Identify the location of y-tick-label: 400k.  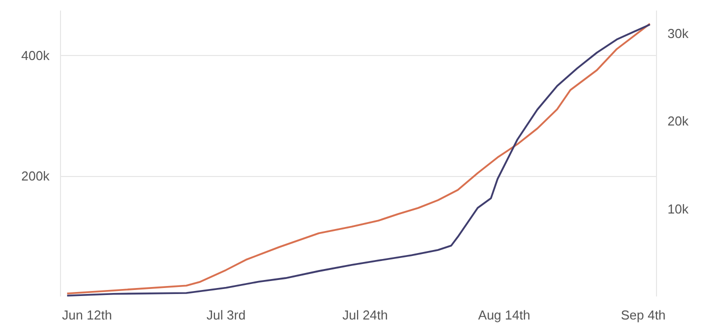
(35, 56).